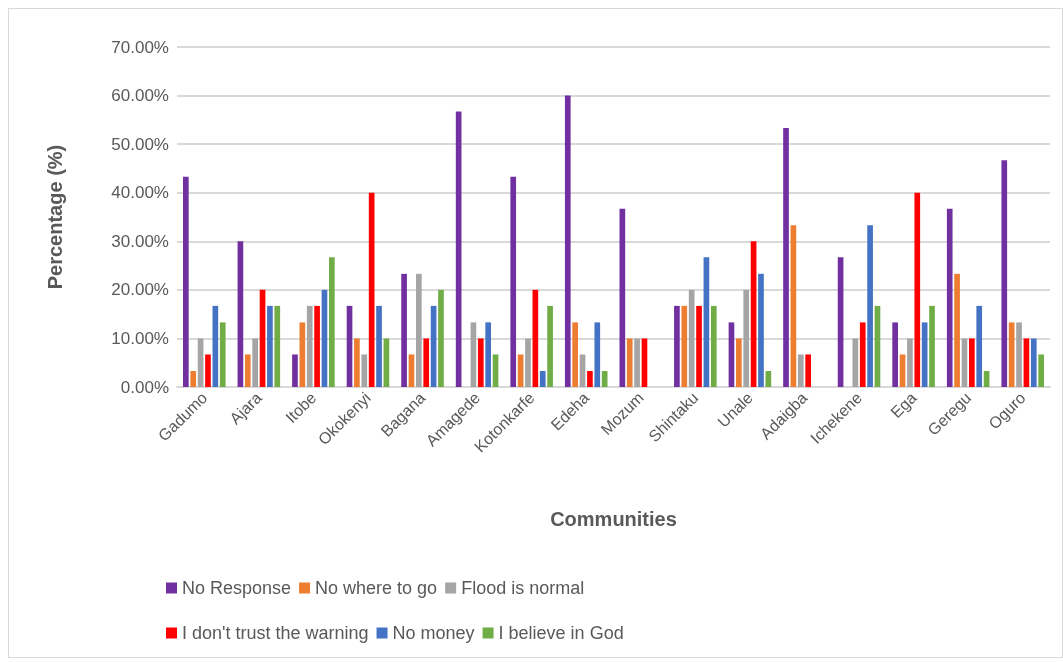  I want to click on y-axis-title: Percentage (%), so click(55, 217).